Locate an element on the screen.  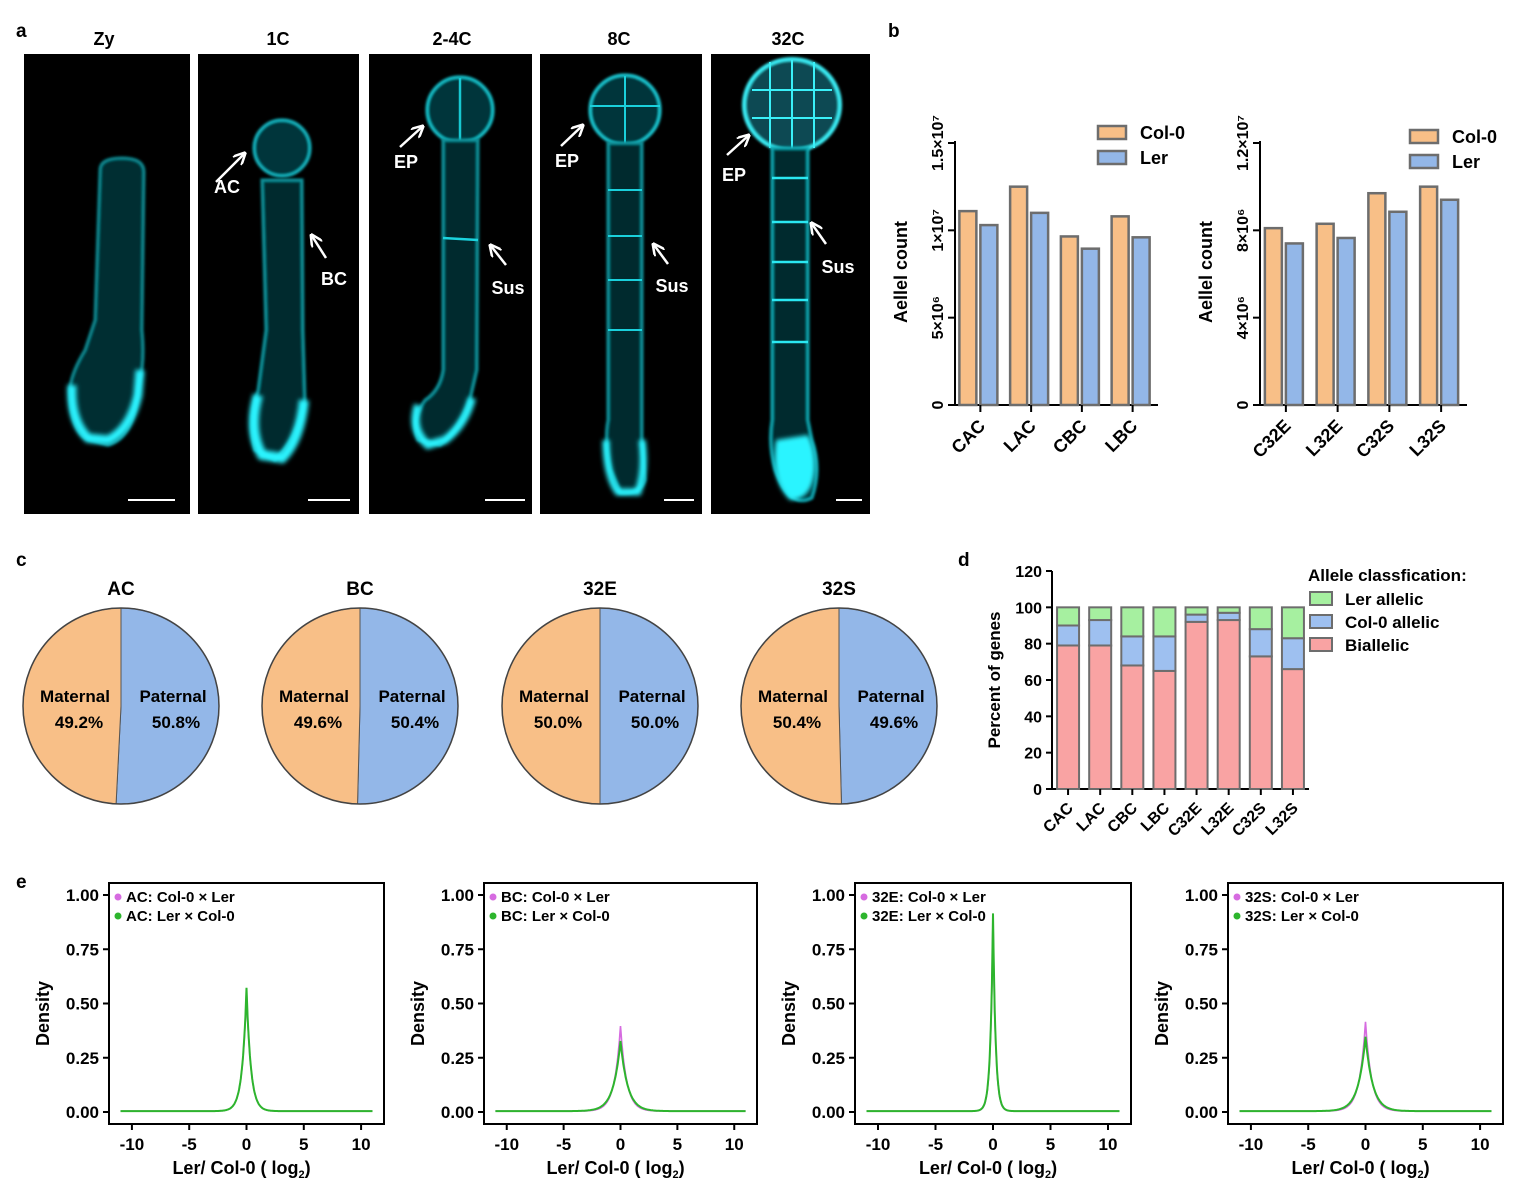
panel-label-d: d is located at coordinates (964, 560).